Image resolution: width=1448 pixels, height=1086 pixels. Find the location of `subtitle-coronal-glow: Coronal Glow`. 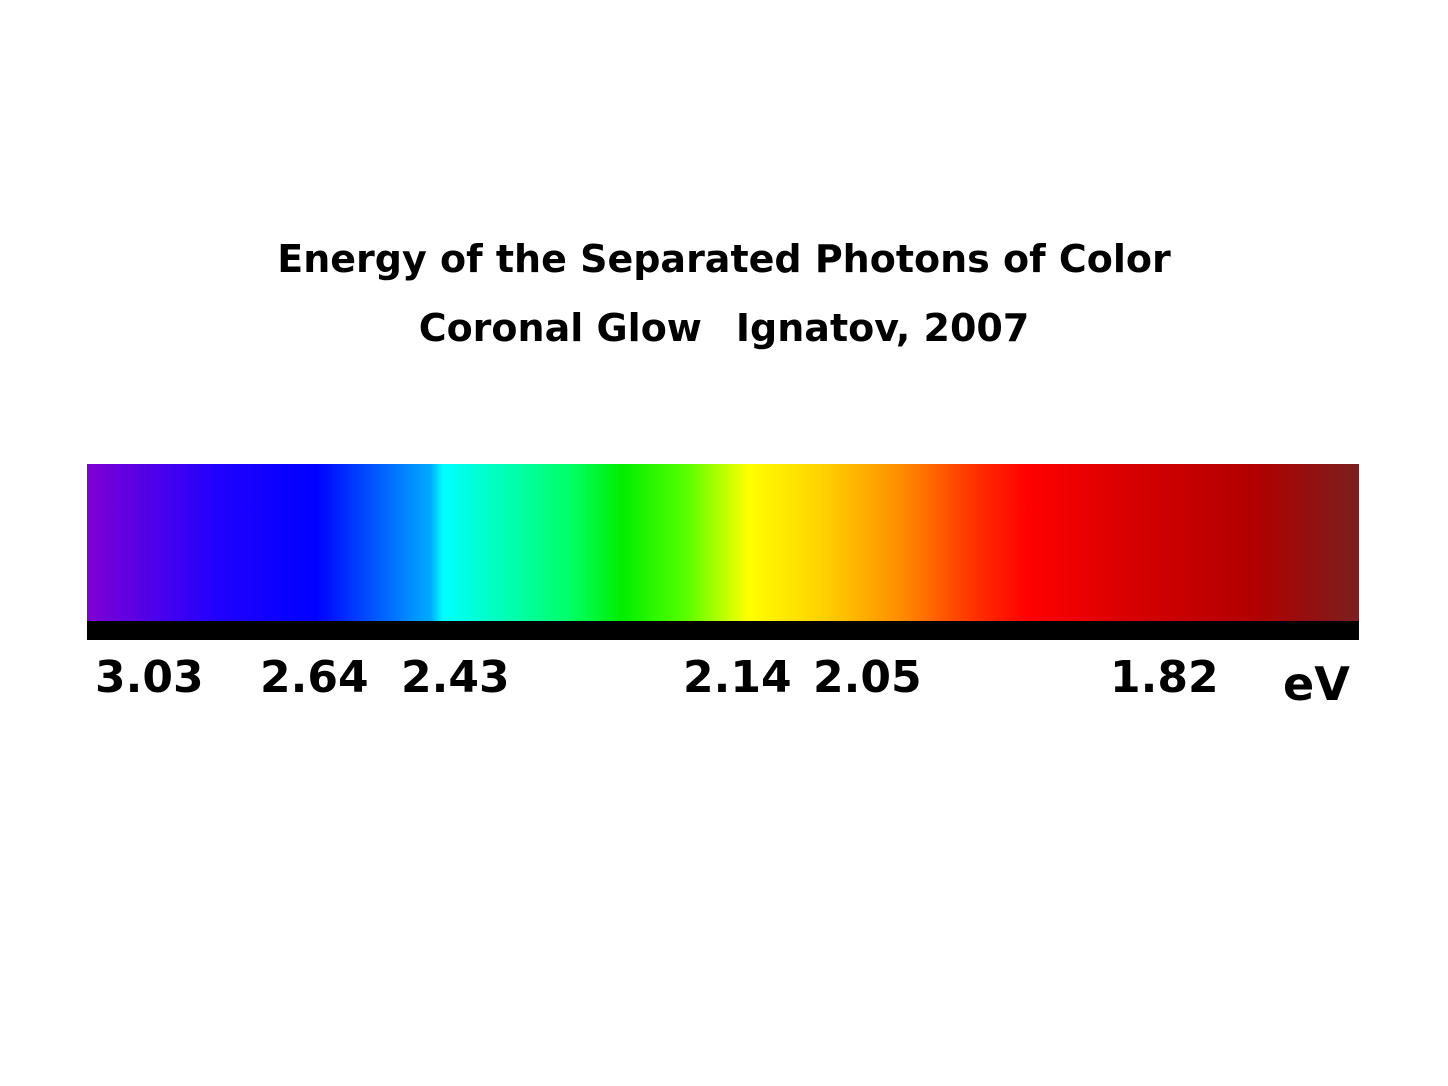

subtitle-coronal-glow: Coronal Glow is located at coordinates (560, 328).